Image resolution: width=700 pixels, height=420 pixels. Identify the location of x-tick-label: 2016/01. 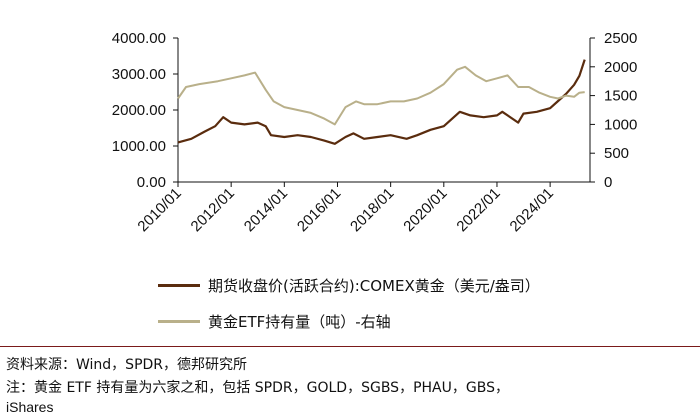
(319, 210).